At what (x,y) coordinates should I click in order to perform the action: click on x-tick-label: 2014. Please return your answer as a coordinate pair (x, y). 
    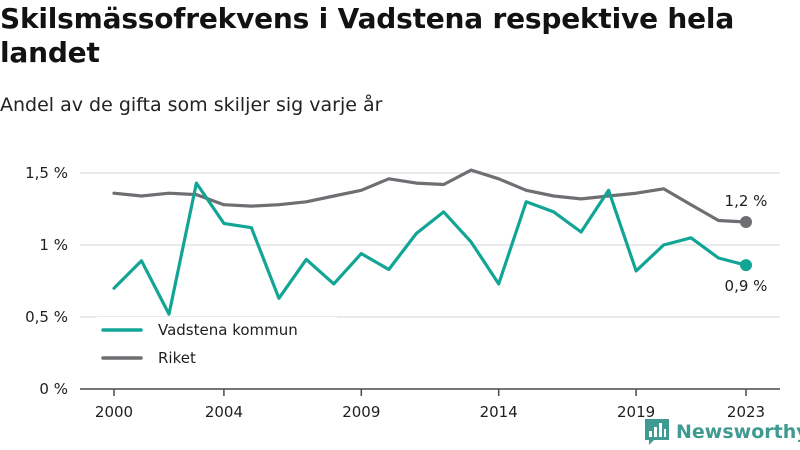
    Looking at the image, I should click on (499, 412).